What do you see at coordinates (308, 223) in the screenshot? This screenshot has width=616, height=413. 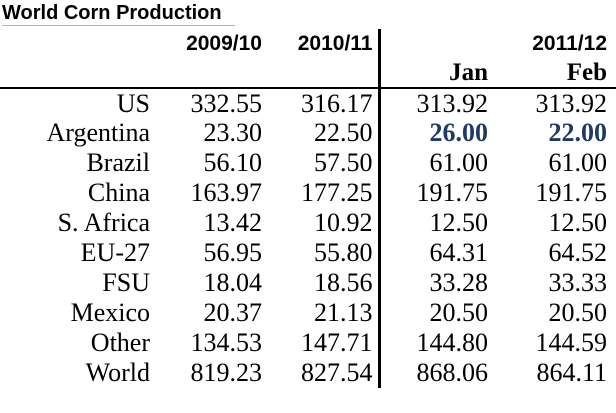 I see `table-row: S. Africa 13.42 10.92 12.50 12.50` at bounding box center [308, 223].